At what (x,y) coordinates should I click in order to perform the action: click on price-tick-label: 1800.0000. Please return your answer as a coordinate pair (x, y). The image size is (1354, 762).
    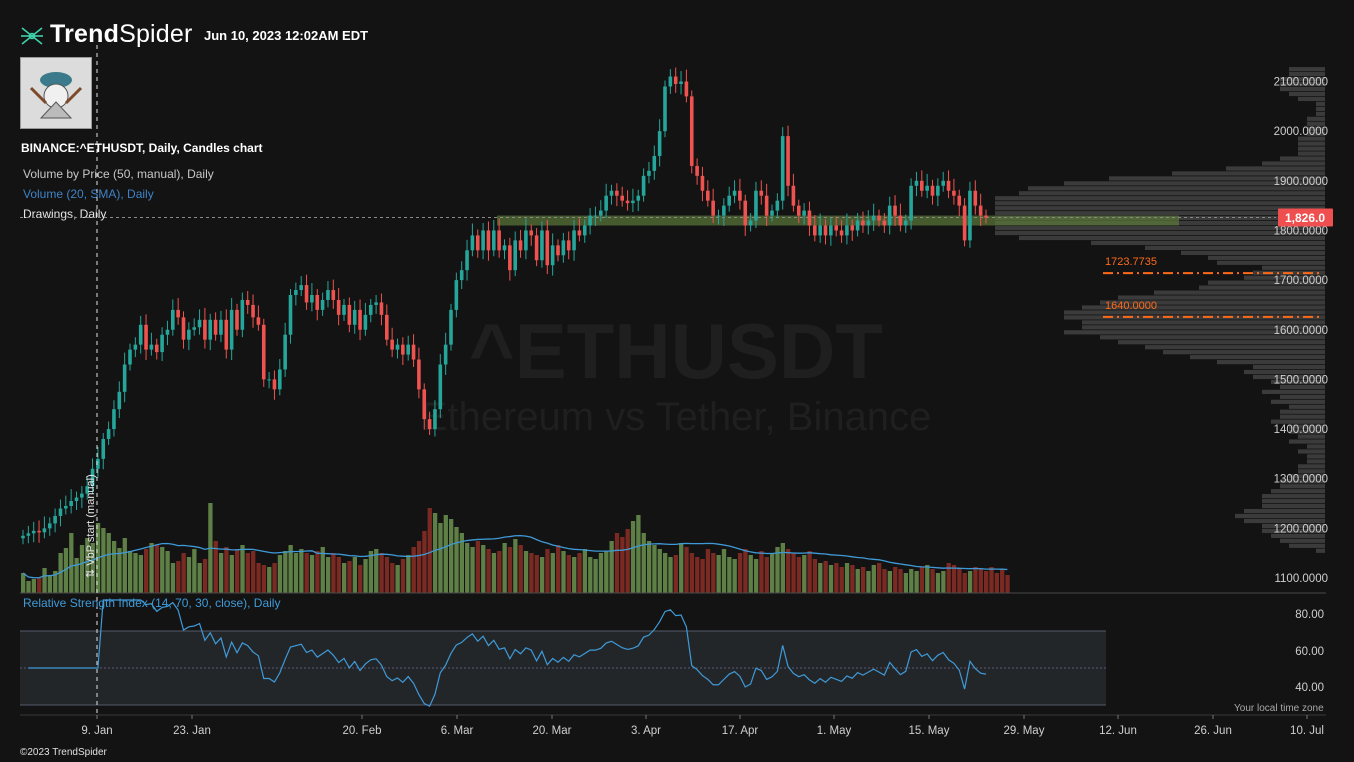
    Looking at the image, I should click on (1301, 231).